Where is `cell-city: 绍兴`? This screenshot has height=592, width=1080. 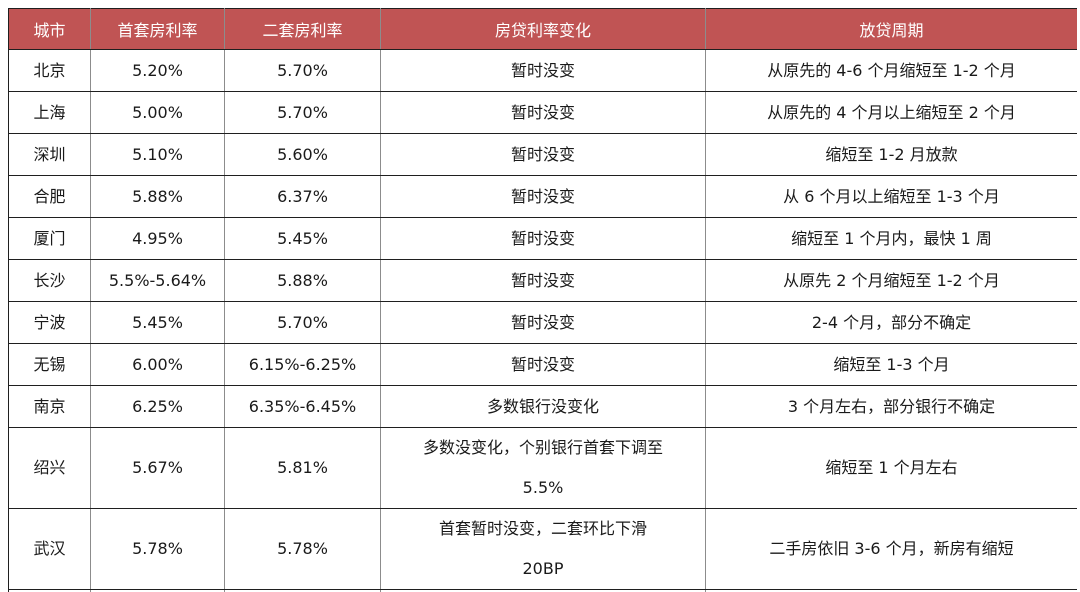 cell-city: 绍兴 is located at coordinates (49, 468).